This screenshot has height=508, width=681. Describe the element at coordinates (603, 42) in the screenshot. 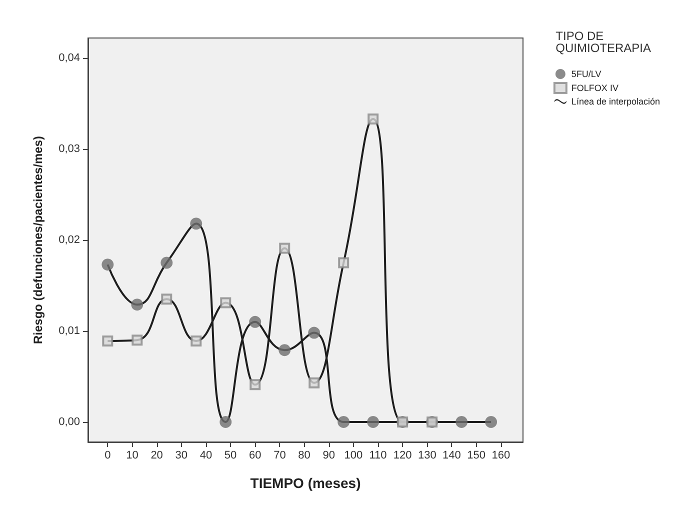

I see `legend-title: TIPO DE QUIMIOTERAPIA` at that location.